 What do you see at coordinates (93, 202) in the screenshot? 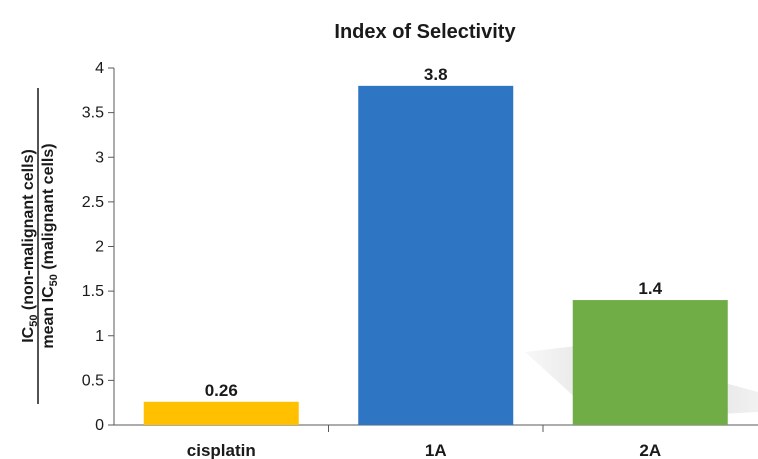
I see `y-tick-label: 2.5` at bounding box center [93, 202].